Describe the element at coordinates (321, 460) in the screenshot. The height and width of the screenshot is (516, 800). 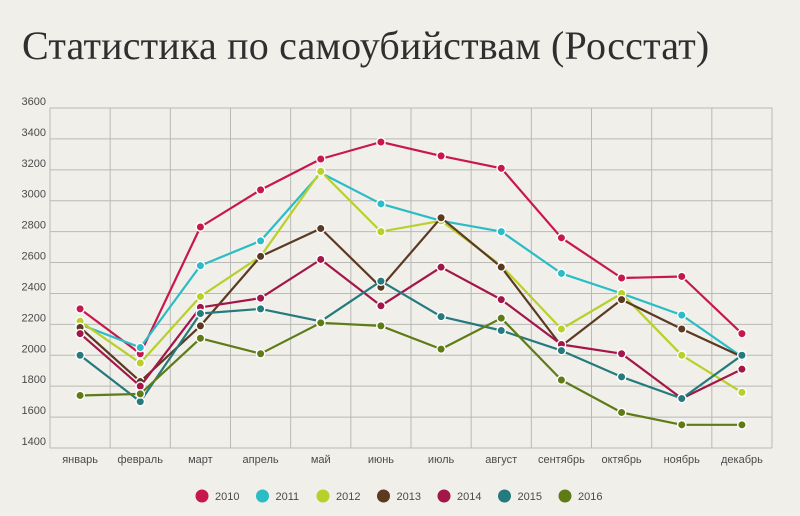
I see `x-tick-label: май` at that location.